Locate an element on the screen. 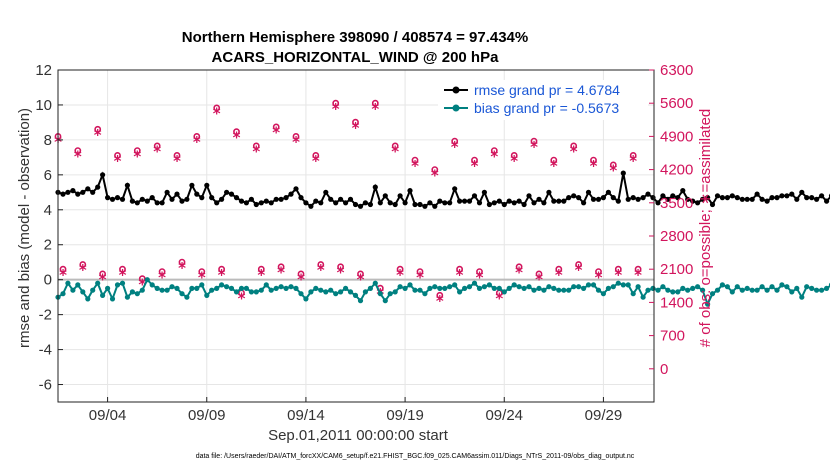 The width and height of the screenshot is (830, 470). y-left-tick-label: -2 is located at coordinates (45, 315).